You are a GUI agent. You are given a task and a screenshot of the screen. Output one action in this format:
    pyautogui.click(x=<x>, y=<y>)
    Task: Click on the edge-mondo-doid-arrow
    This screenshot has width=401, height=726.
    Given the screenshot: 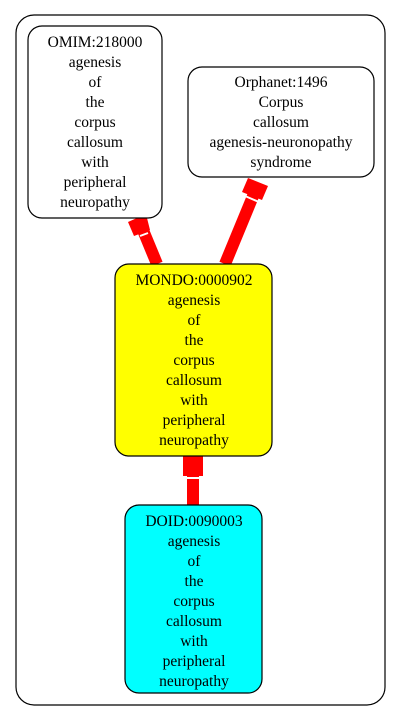 What is the action you would take?
    pyautogui.click(x=193, y=466)
    